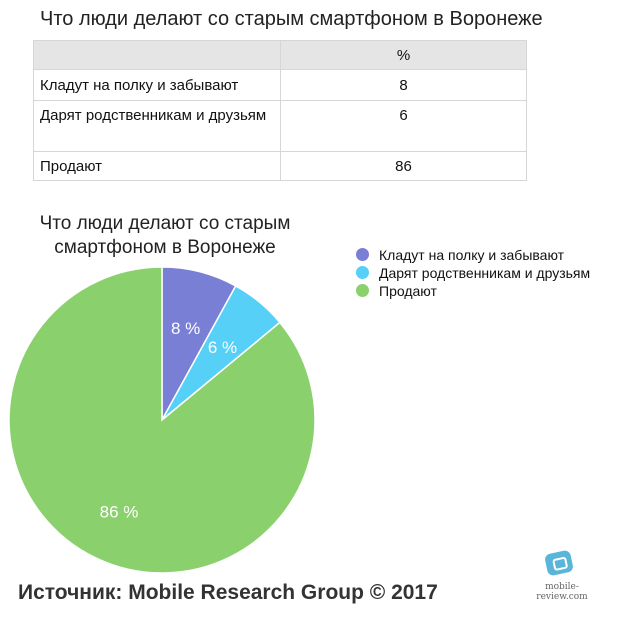 This screenshot has height=619, width=640. I want to click on mobile-review-logo: mobile-review.com, so click(562, 575).